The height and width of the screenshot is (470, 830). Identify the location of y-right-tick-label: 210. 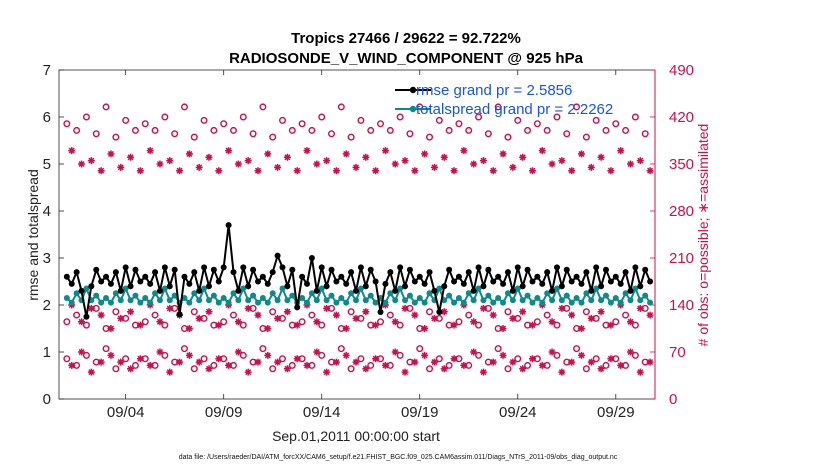
(681, 258).